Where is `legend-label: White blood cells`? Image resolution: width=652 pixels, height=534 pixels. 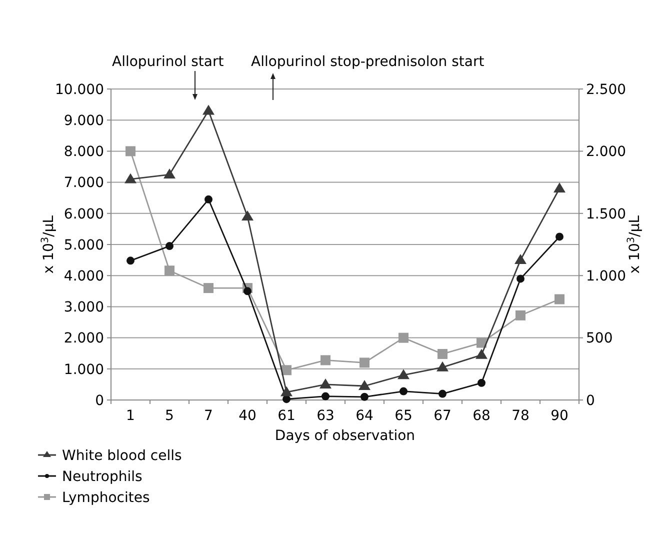
legend-label: White blood cells is located at coordinates (122, 456).